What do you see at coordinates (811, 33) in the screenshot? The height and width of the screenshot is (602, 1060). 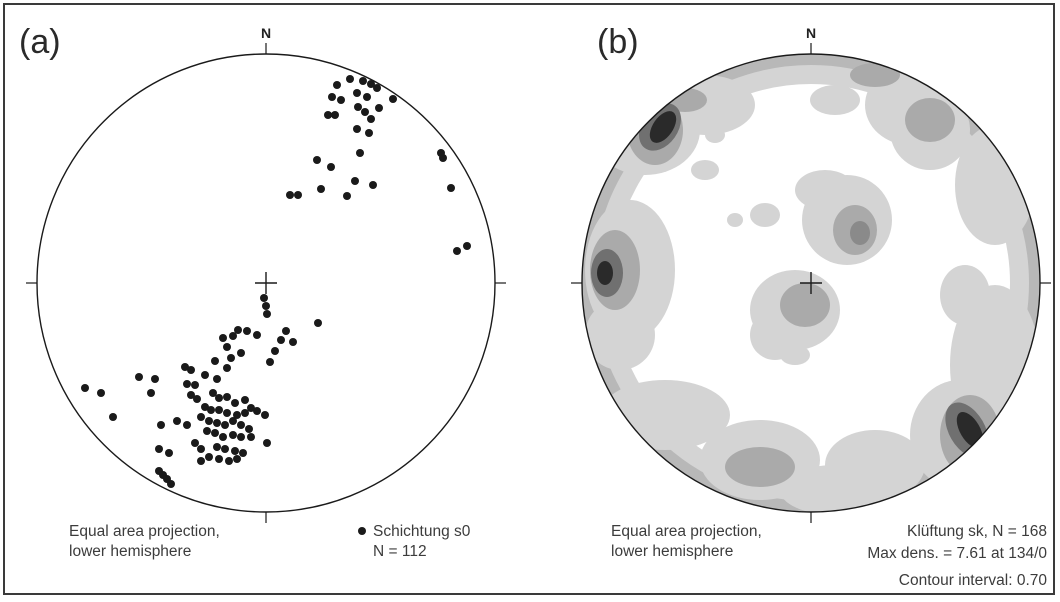 I see `panel-b-north-label: N` at bounding box center [811, 33].